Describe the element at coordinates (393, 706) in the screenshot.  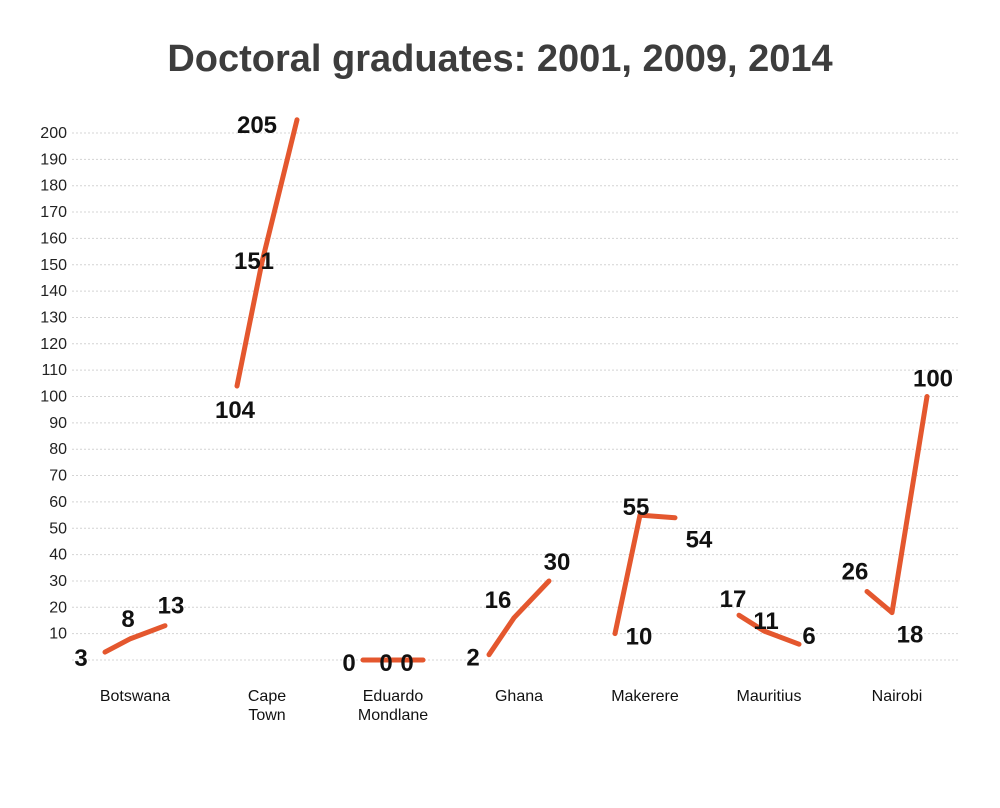
I see `x-tick-label: Eduardo Mondlane` at that location.